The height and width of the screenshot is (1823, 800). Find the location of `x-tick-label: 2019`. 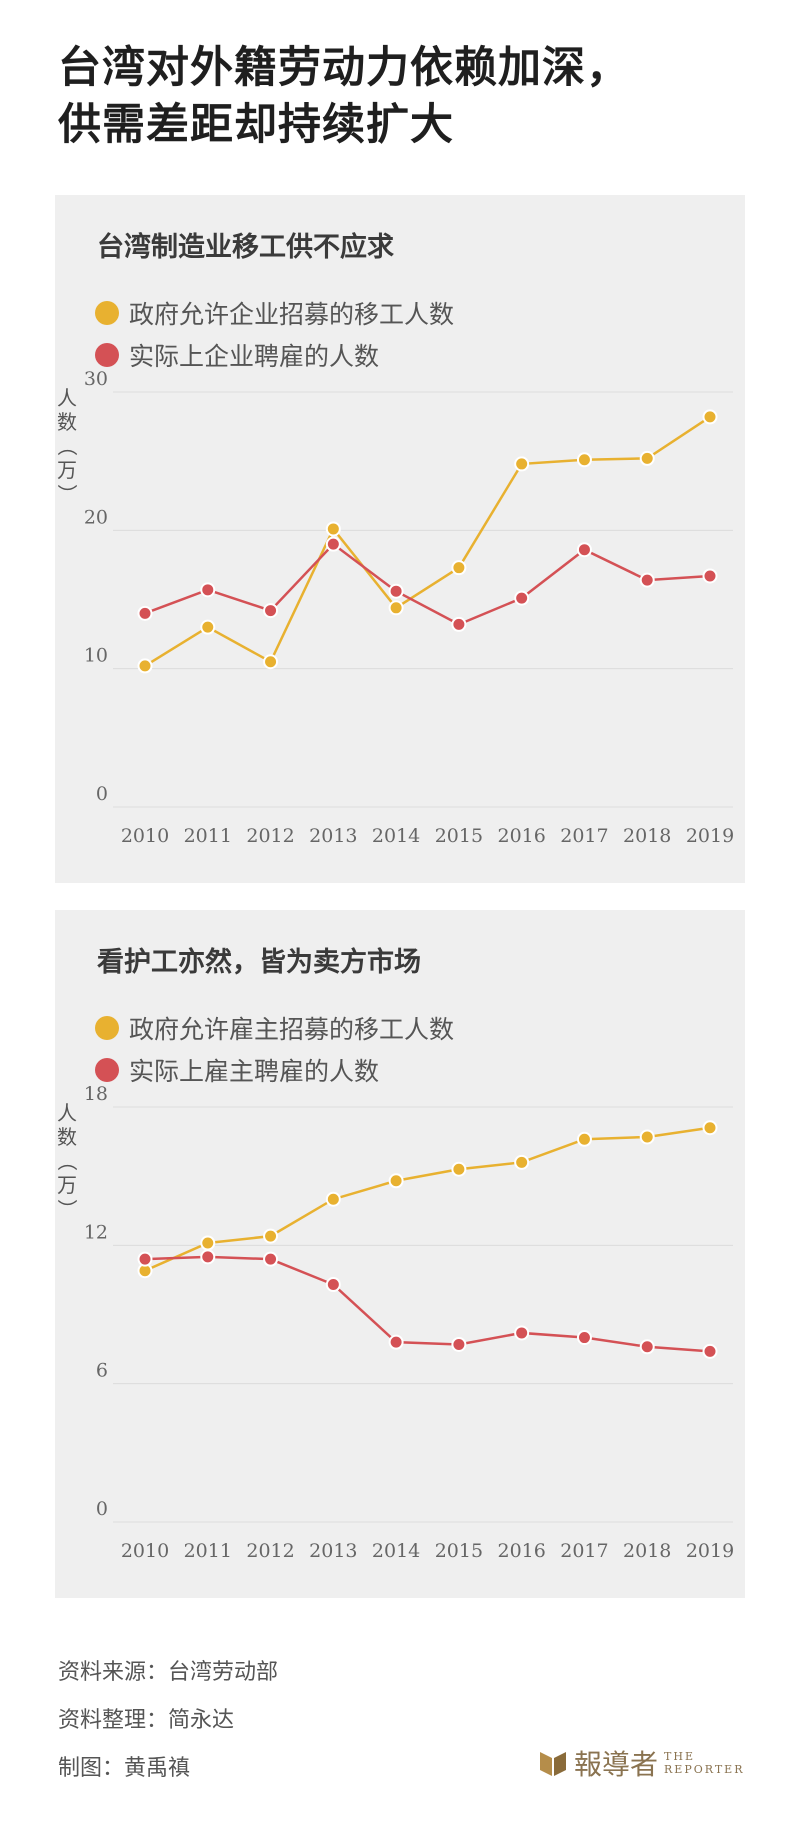

x-tick-label: 2019 is located at coordinates (710, 1551).